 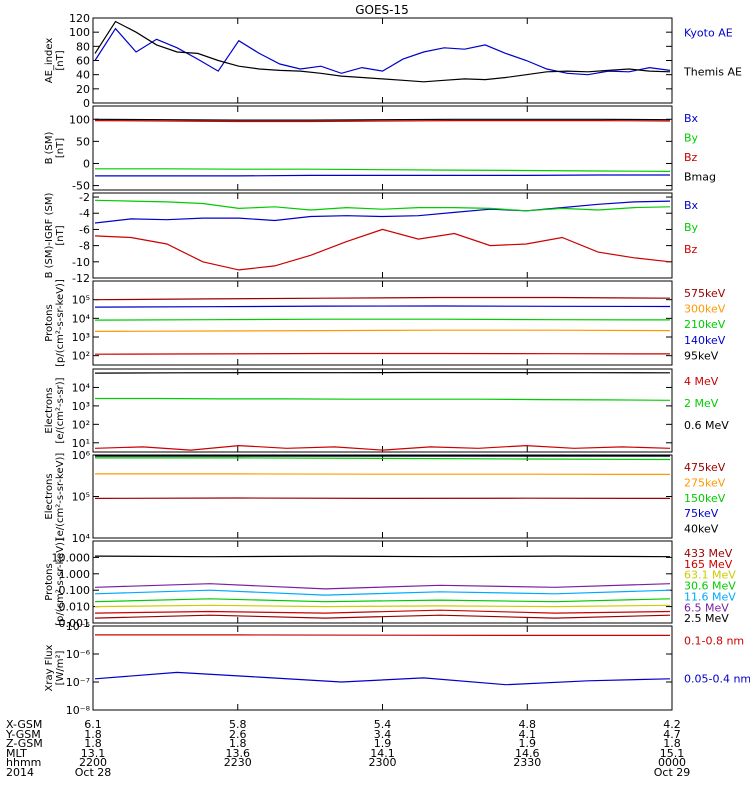 I want to click on y-tick-label: -2, so click(x=84, y=197).